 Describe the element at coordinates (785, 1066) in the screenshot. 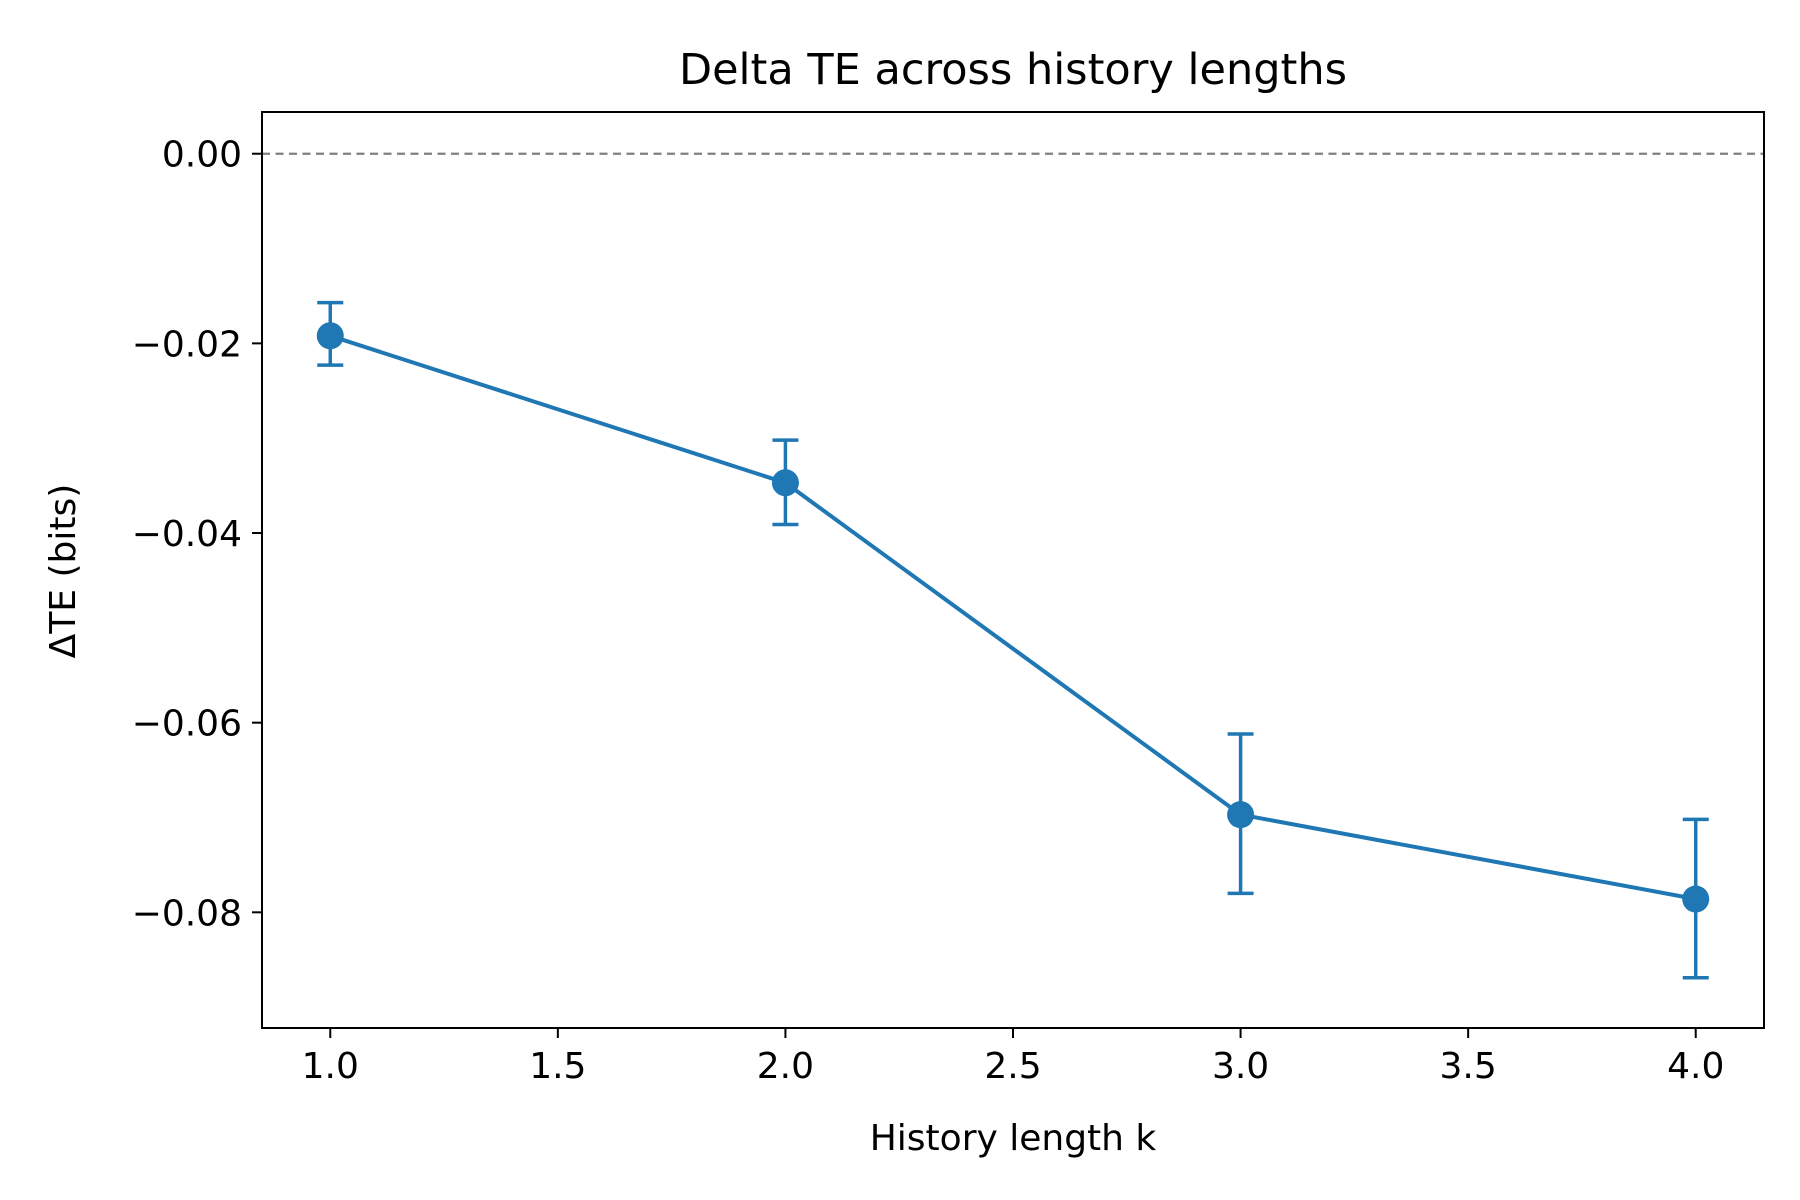

I see `x-tick-label: 2.0` at that location.